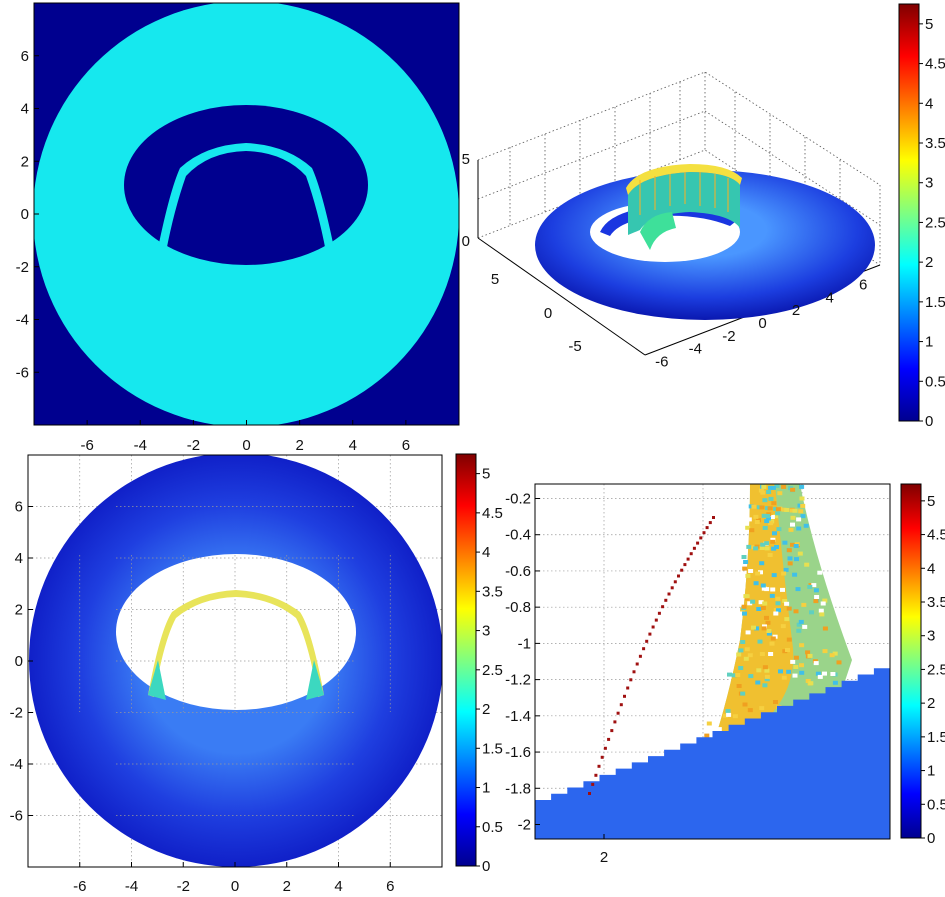  What do you see at coordinates (19, 610) in the screenshot?
I see `bl-y-tick-label: 2` at bounding box center [19, 610].